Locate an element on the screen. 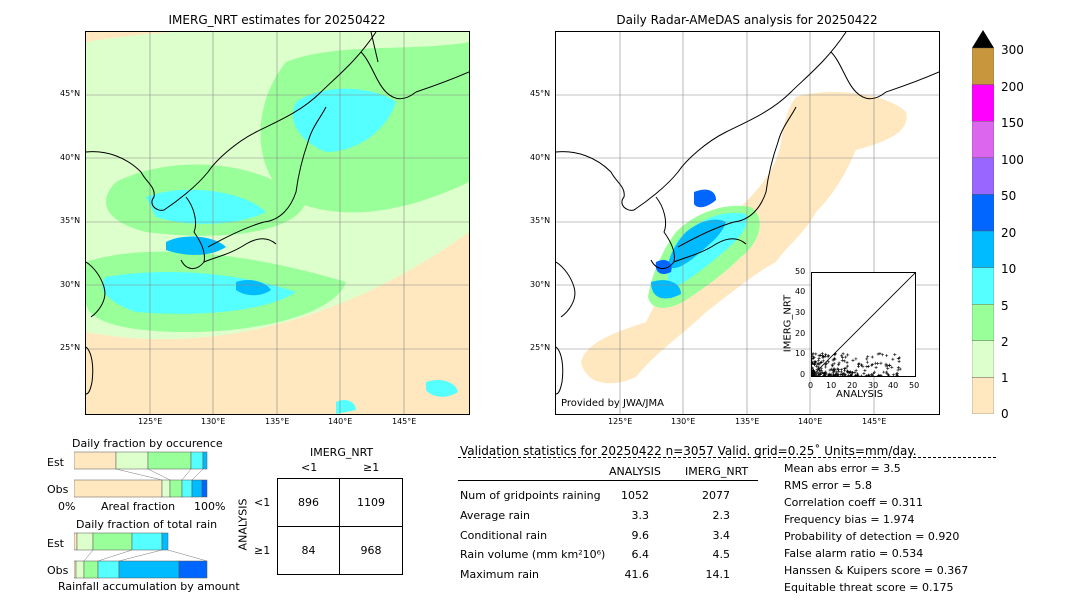  occurence-axis-left: 0% is located at coordinates (67, 506).